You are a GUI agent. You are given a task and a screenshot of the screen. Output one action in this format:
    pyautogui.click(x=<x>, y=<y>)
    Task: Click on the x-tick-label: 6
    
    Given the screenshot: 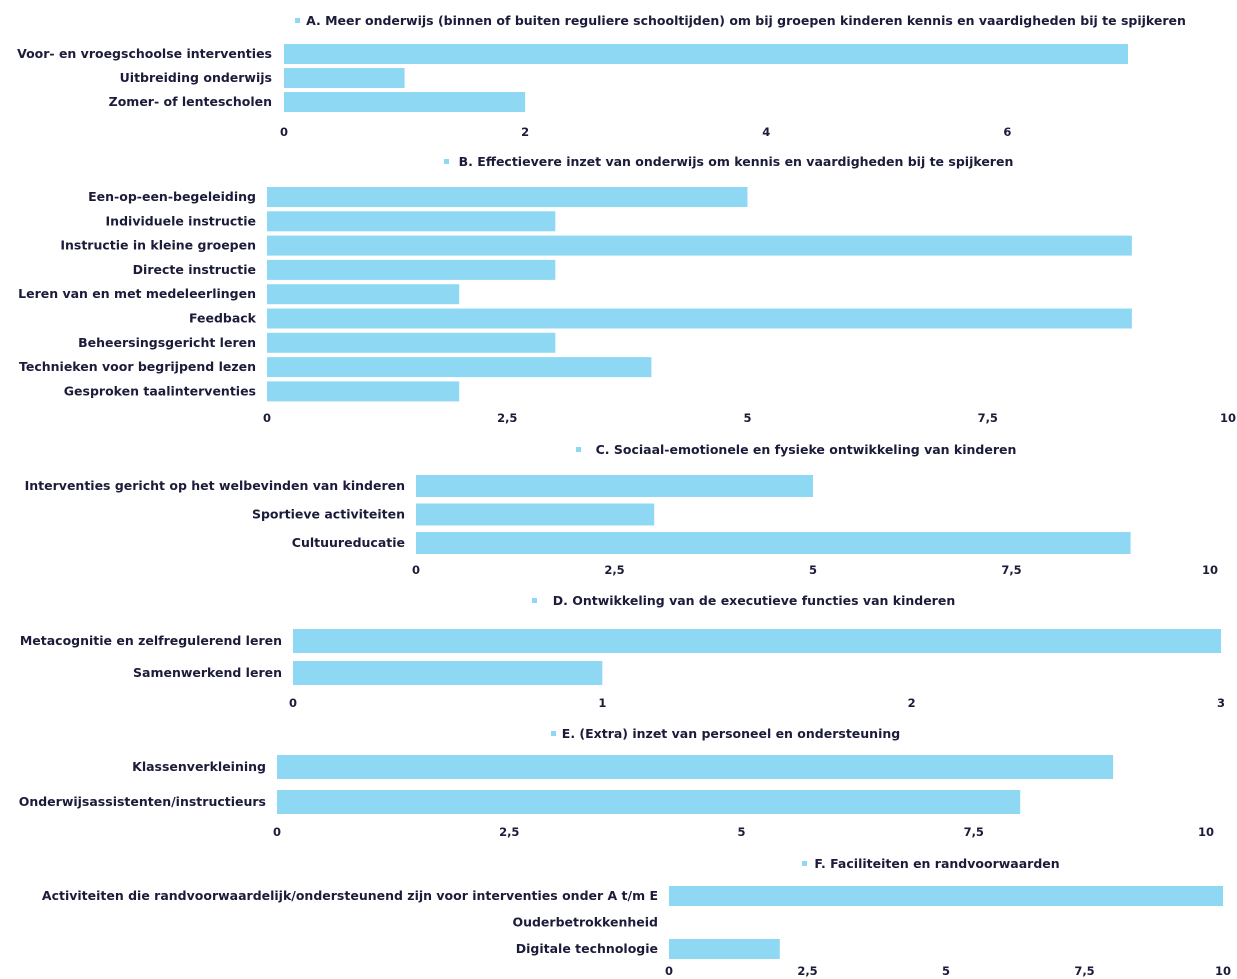 What is the action you would take?
    pyautogui.click(x=1007, y=132)
    